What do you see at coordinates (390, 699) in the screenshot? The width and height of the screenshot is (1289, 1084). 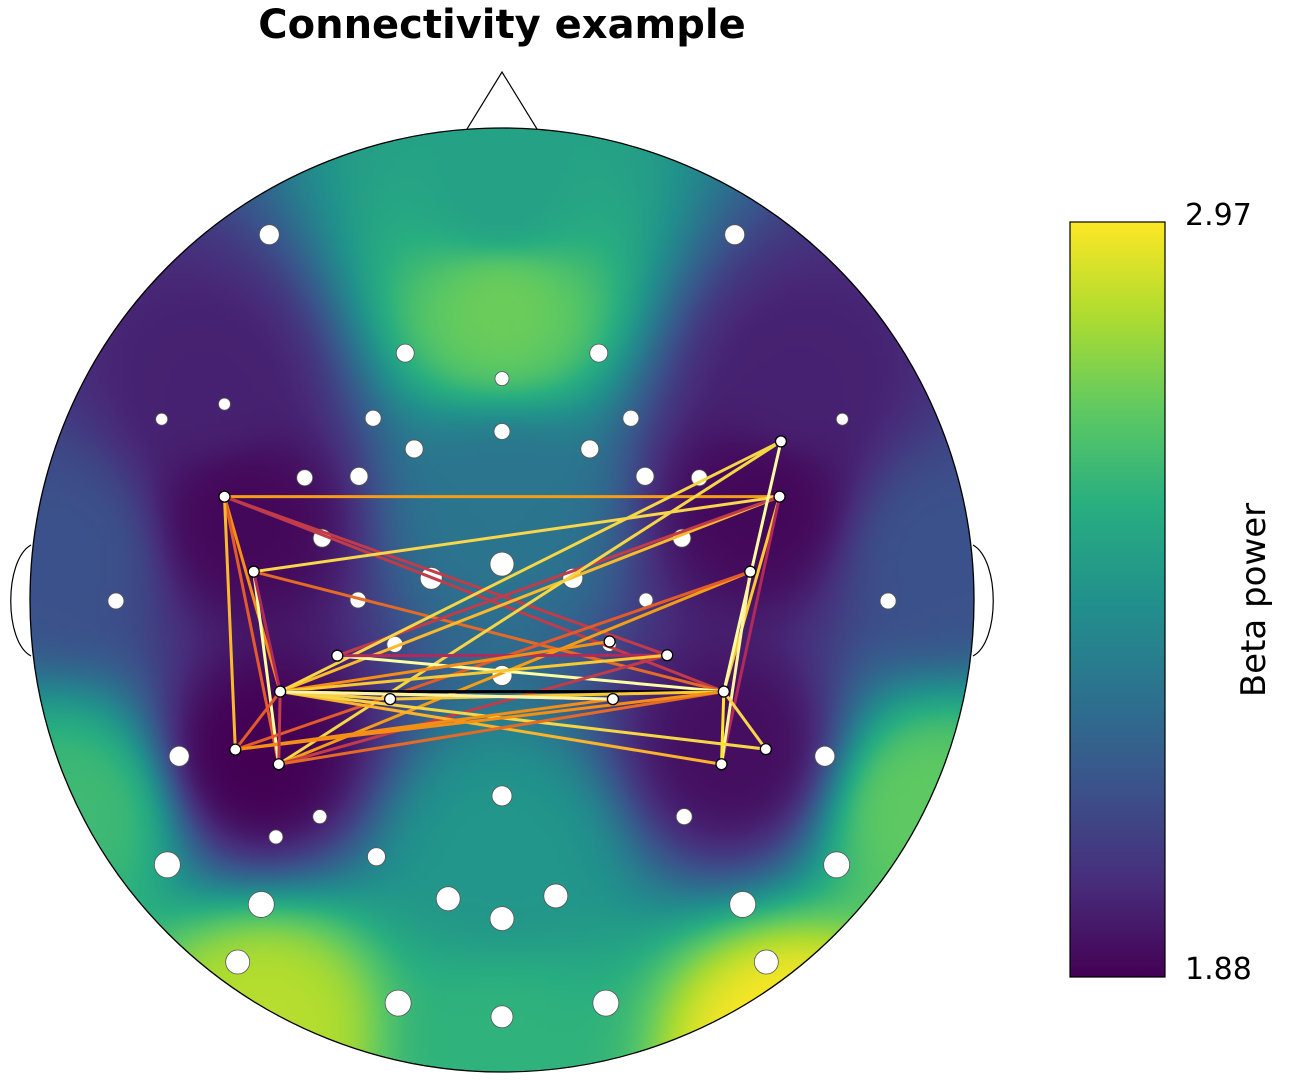 I see `connectivity-node-n15` at bounding box center [390, 699].